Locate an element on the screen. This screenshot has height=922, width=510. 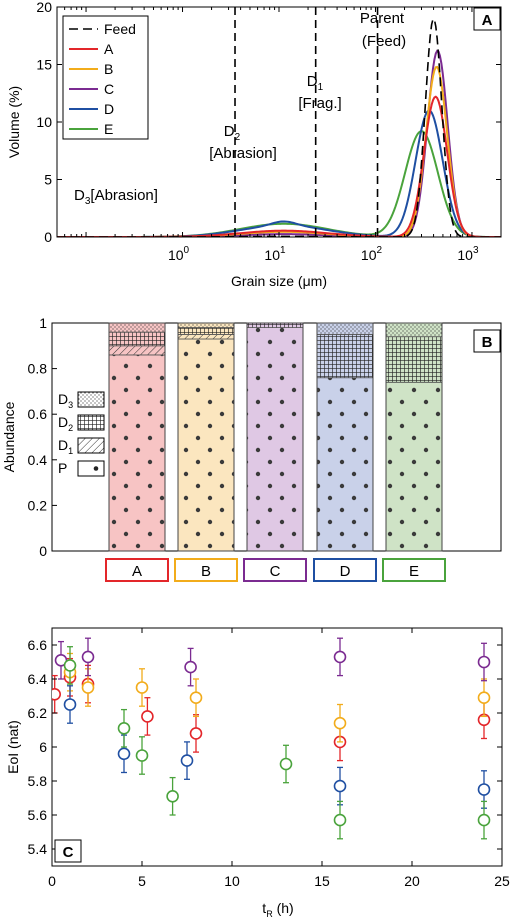
panel-a-annotation-d3: D3[Abrasion] is located at coordinates (116, 197).